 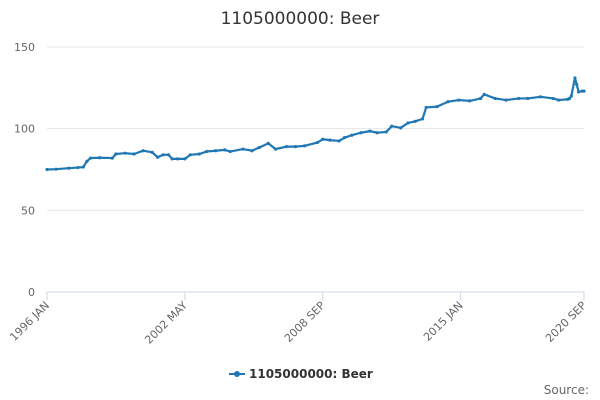 What do you see at coordinates (24, 129) in the screenshot?
I see `y-tick-label: 100` at bounding box center [24, 129].